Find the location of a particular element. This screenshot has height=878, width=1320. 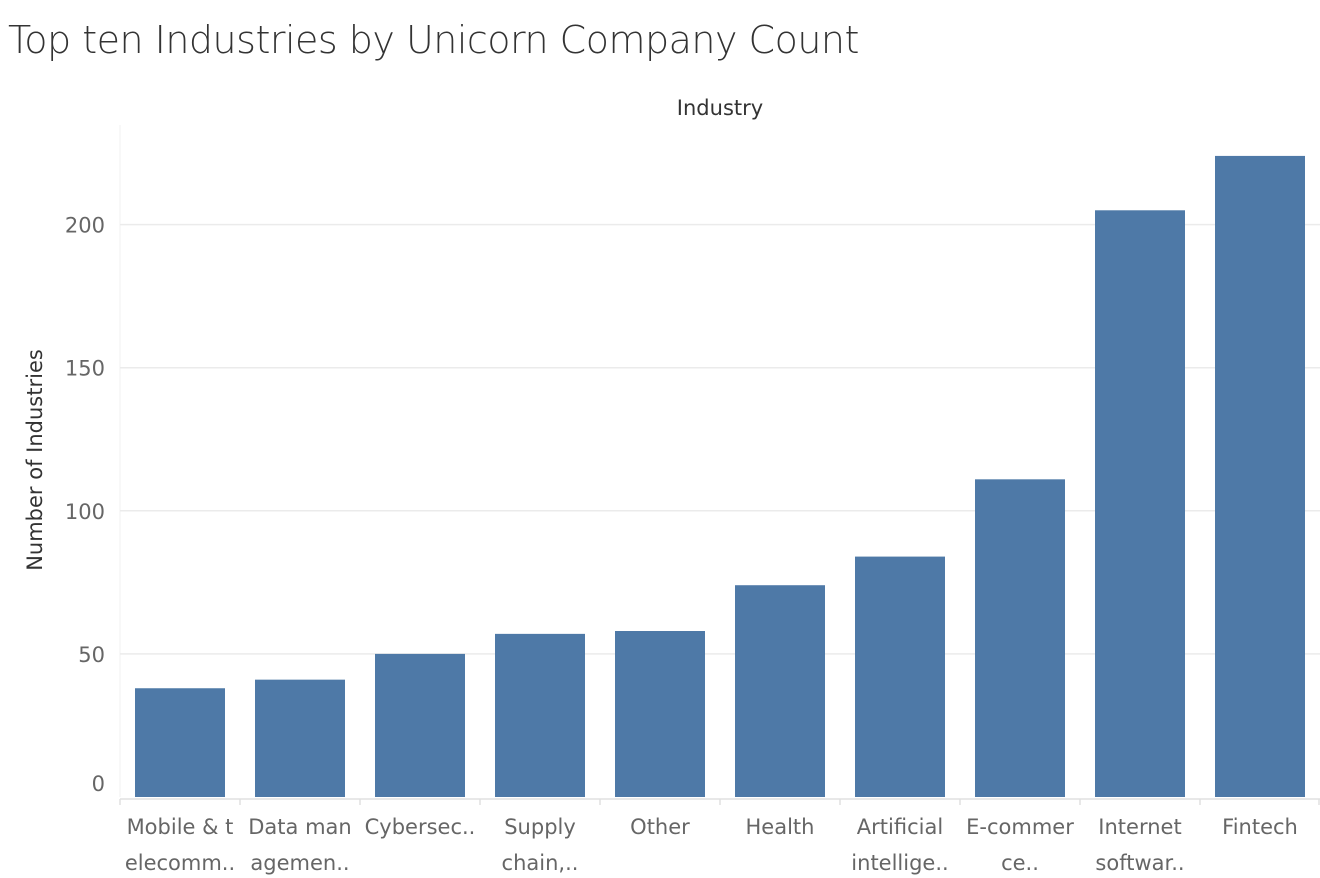

x-tick-label: Cybersec.. is located at coordinates (420, 827).